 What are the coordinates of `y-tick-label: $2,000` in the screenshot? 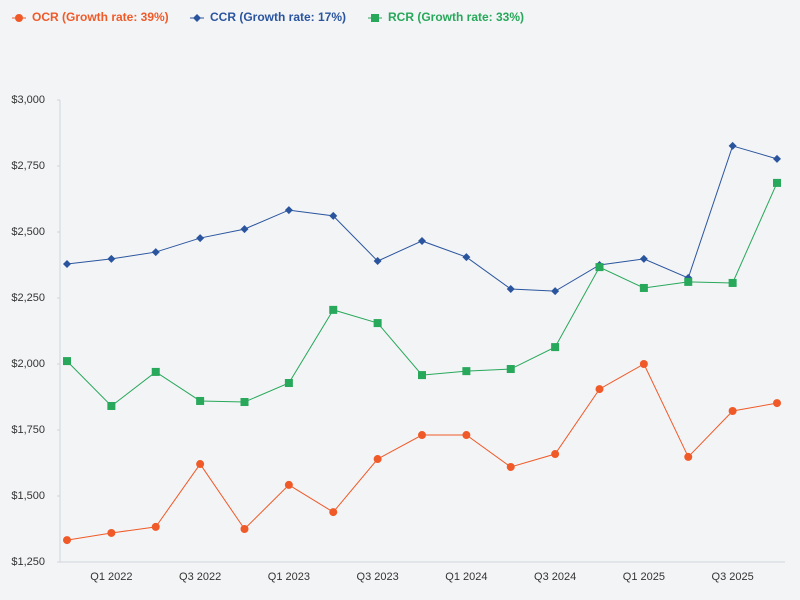 It's located at (28, 364).